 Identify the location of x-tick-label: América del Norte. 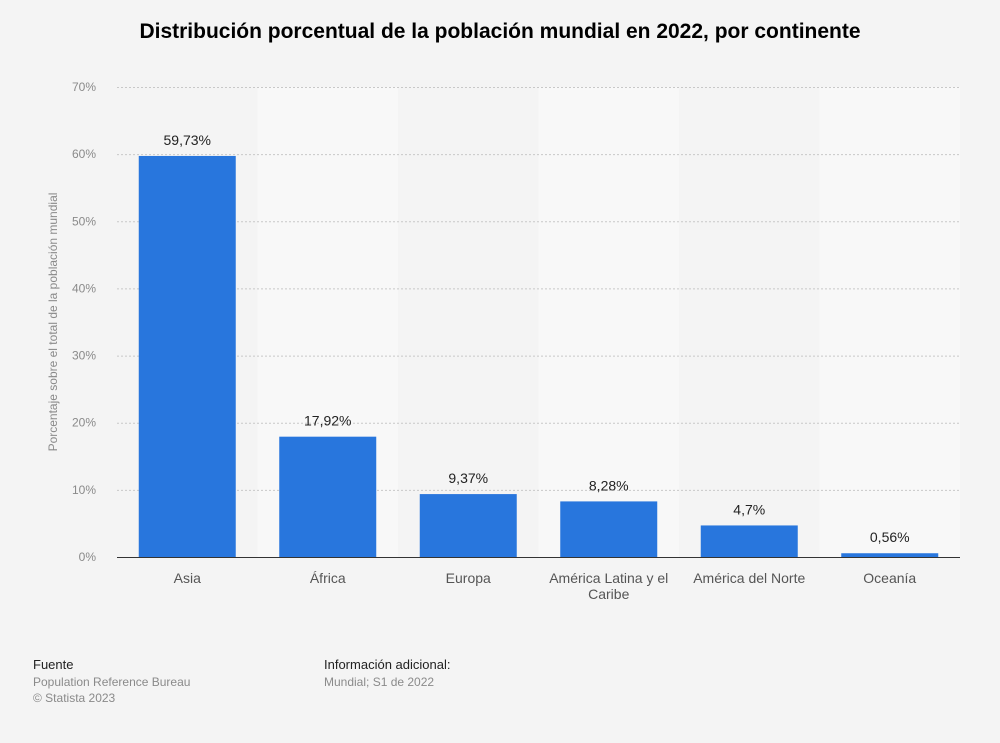
(749, 578).